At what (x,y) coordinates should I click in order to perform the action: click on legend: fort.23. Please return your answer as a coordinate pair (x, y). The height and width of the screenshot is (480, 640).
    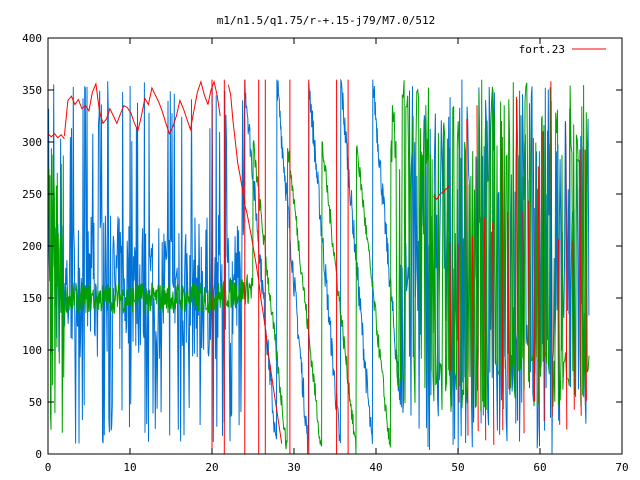
    Looking at the image, I should click on (562, 49).